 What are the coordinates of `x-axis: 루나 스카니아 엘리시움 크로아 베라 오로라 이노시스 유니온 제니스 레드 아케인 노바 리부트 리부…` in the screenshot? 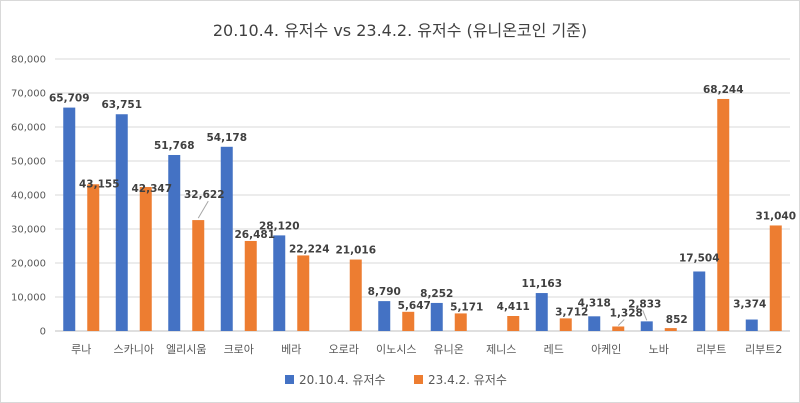 It's located at (426, 349).